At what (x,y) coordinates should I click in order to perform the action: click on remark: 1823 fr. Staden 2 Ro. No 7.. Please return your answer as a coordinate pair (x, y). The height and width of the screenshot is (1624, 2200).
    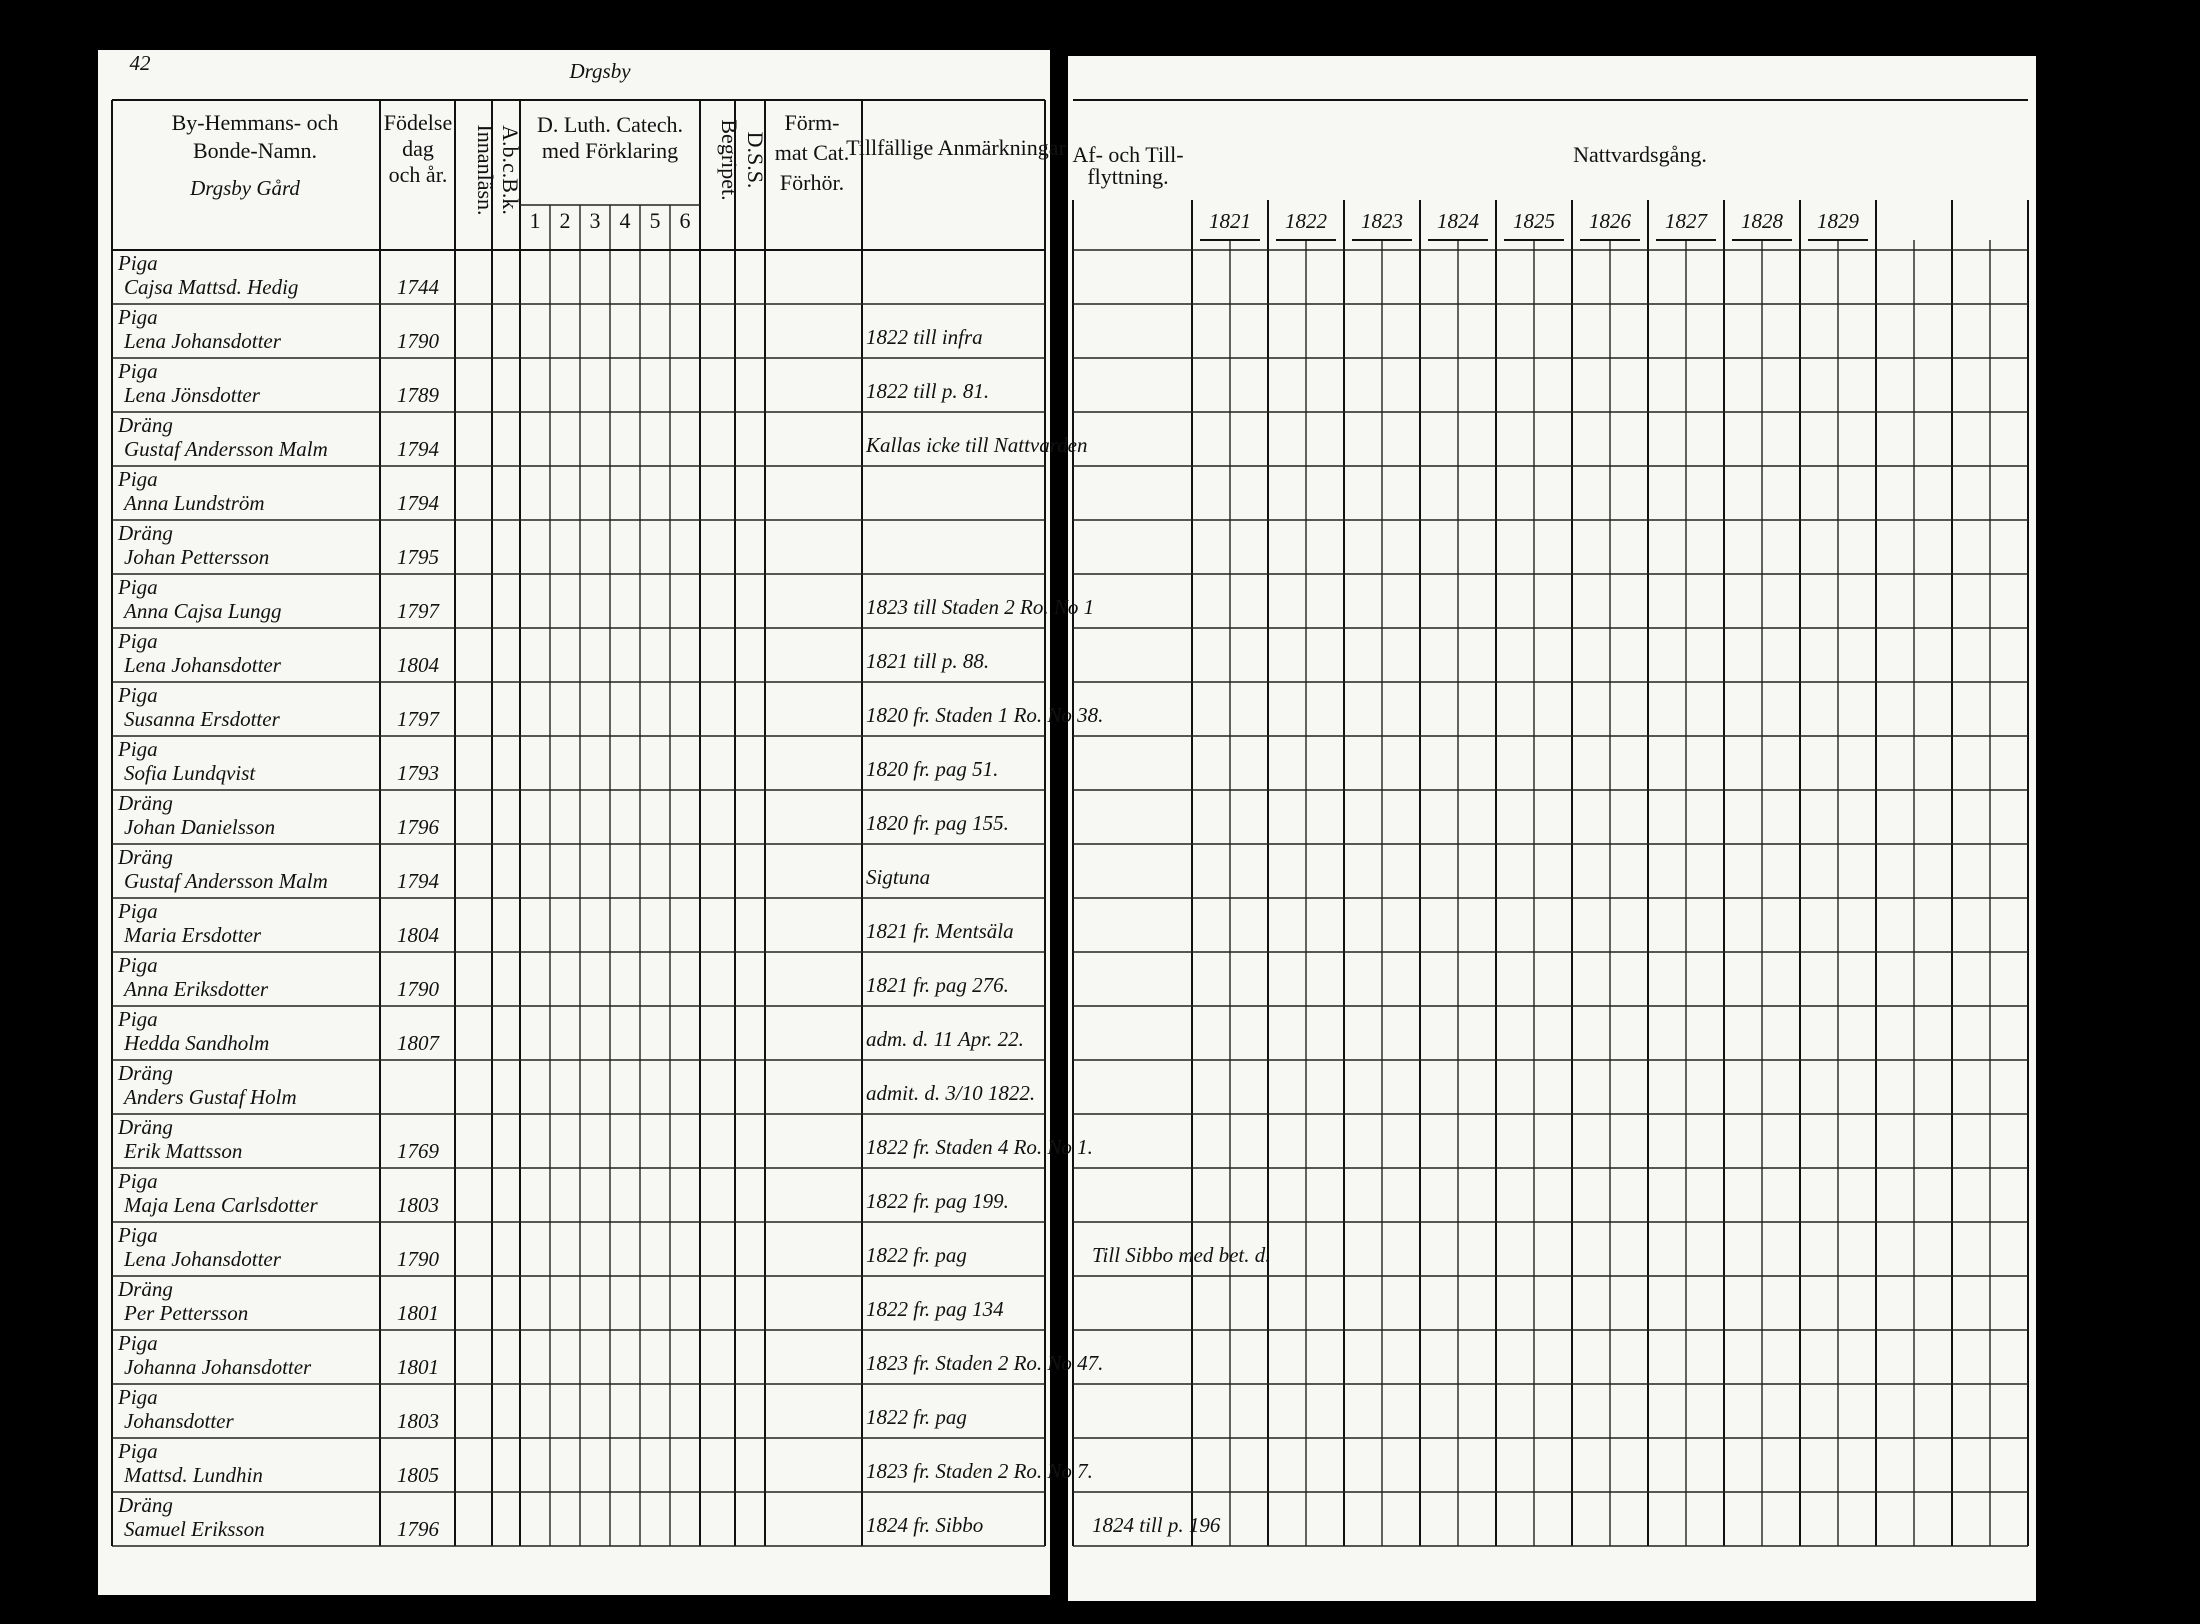
    Looking at the image, I should click on (979, 1471).